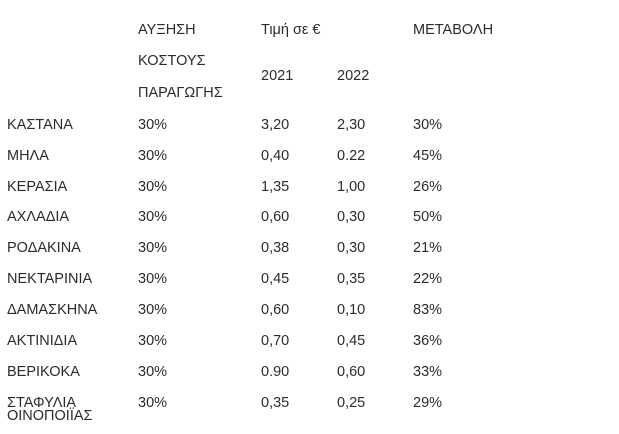 Image resolution: width=619 pixels, height=434 pixels. Describe the element at coordinates (351, 310) in the screenshot. I see `row-price-2022: 0,10` at that location.